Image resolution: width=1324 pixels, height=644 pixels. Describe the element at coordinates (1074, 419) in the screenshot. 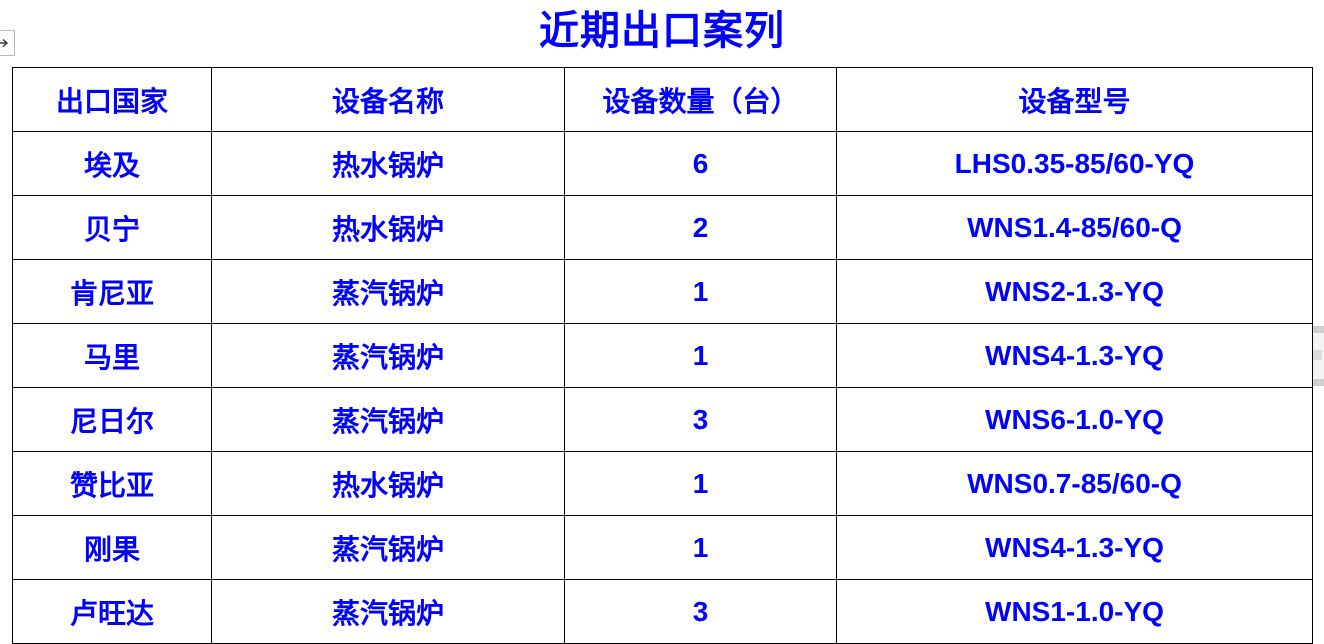

I see `cell-model: WNS6-1.0-YQ` at that location.